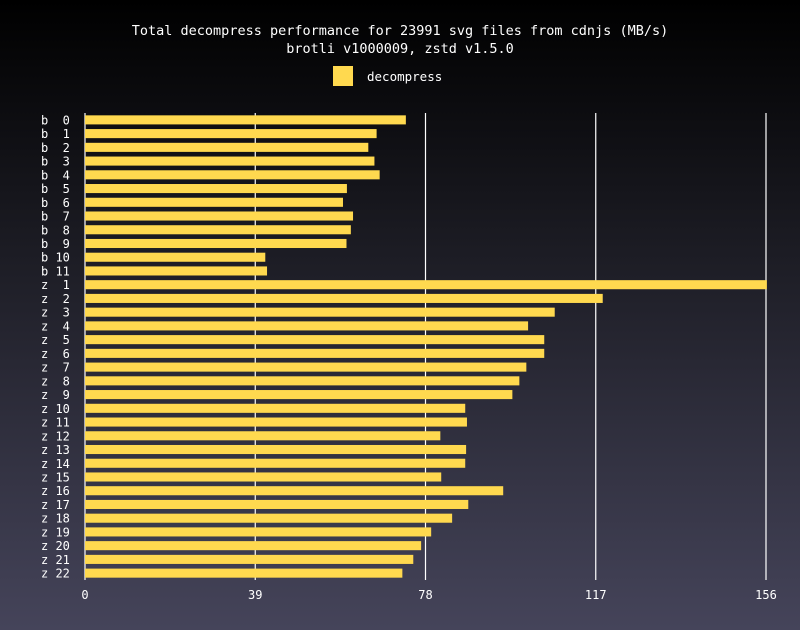 This screenshot has width=800, height=630. What do you see at coordinates (55, 423) in the screenshot?
I see `category-label: z 11` at bounding box center [55, 423].